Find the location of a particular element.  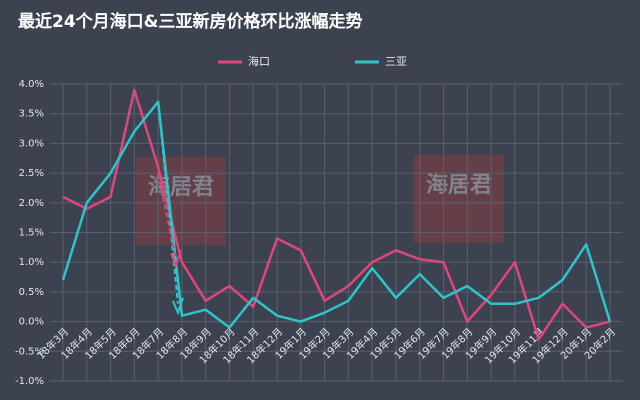

y-tick-label: 4.0% is located at coordinates (31, 84).